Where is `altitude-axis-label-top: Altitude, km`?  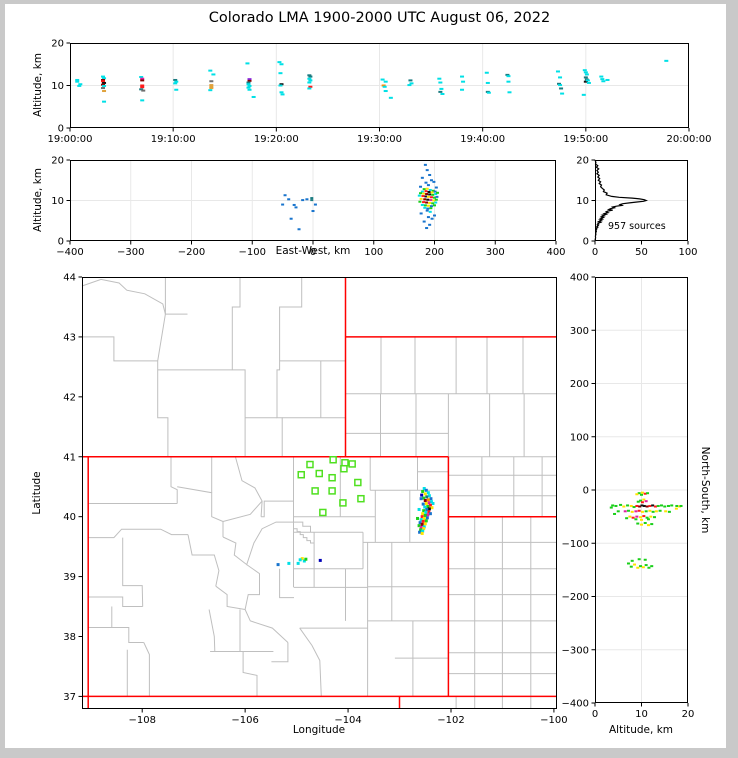
altitude-axis-label-top: Altitude, km is located at coordinates (38, 85).